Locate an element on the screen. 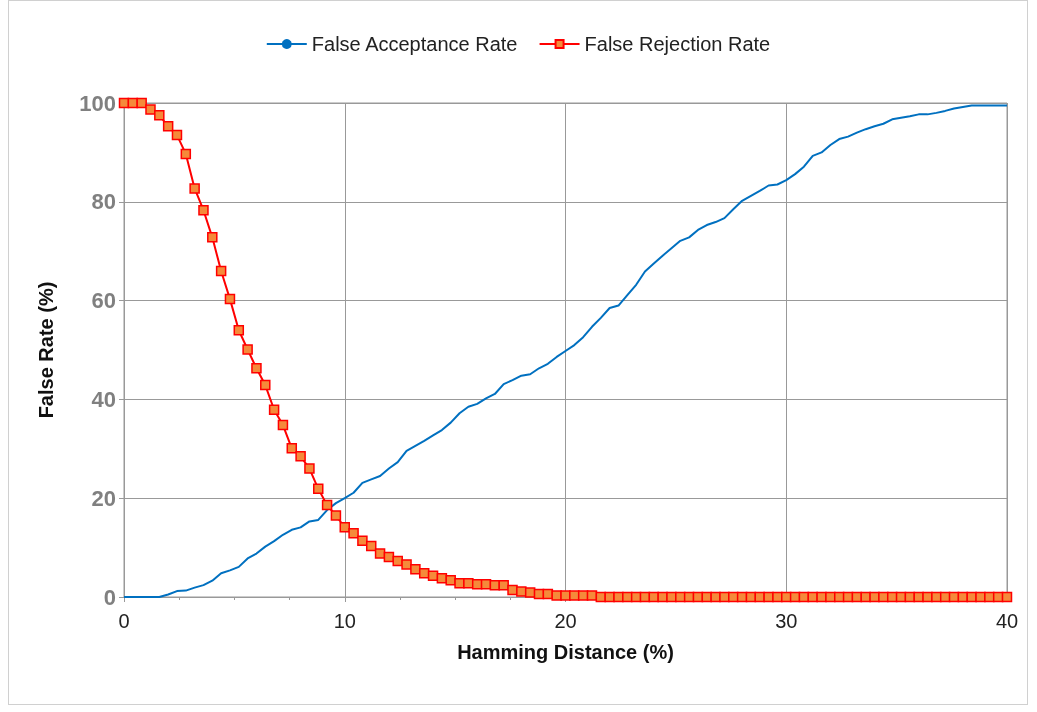 This screenshot has width=1037, height=712. x-tick-label: 10 is located at coordinates (344, 621).